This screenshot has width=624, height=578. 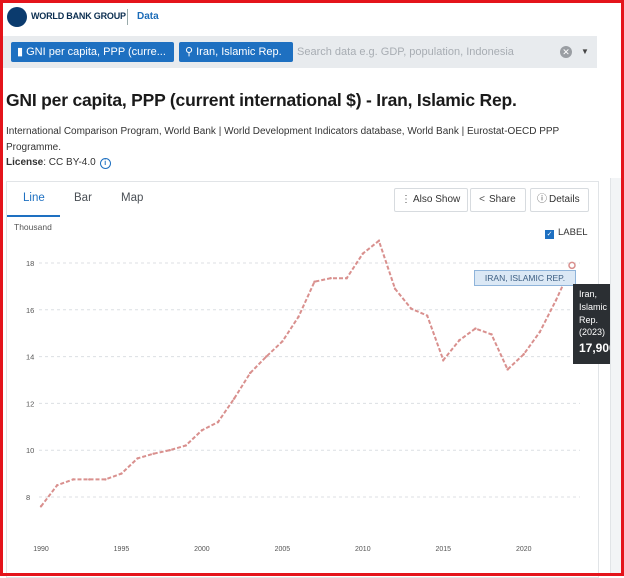 I want to click on y-axis-label: Thousand, so click(x=33, y=227).